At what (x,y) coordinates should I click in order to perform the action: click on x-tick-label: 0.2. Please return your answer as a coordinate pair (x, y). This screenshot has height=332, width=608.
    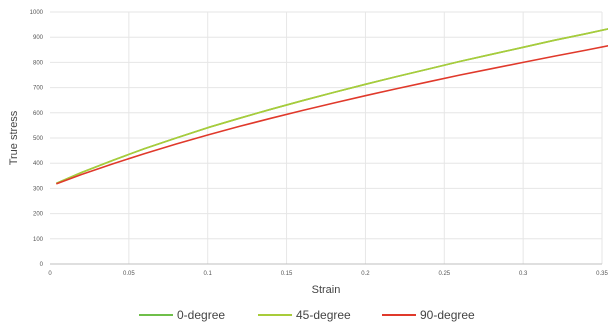
    Looking at the image, I should click on (365, 274).